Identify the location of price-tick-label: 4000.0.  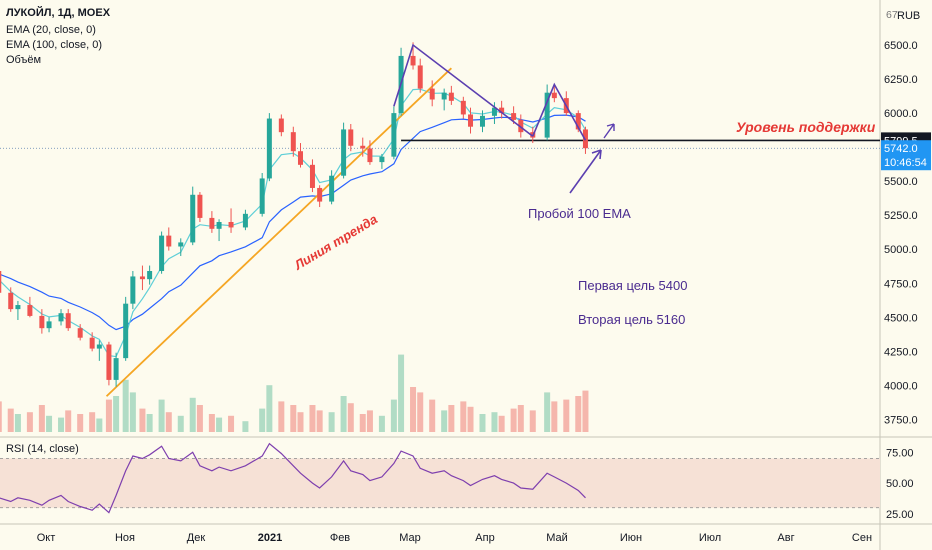
(901, 386).